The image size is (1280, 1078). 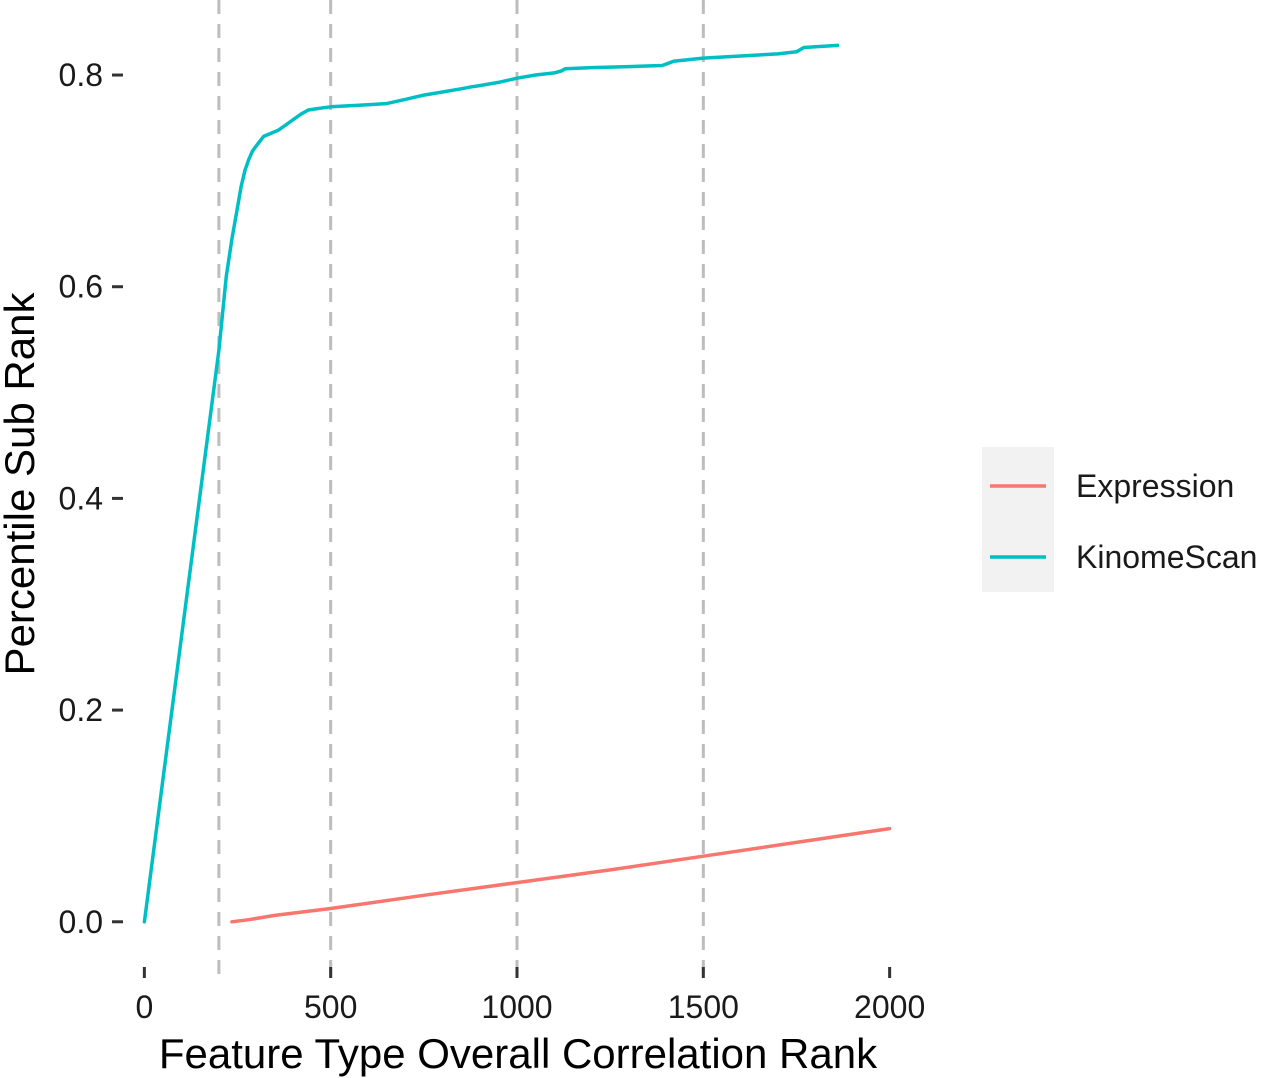 What do you see at coordinates (21, 484) in the screenshot?
I see `y-axis-title: Percentile Sub Rank` at bounding box center [21, 484].